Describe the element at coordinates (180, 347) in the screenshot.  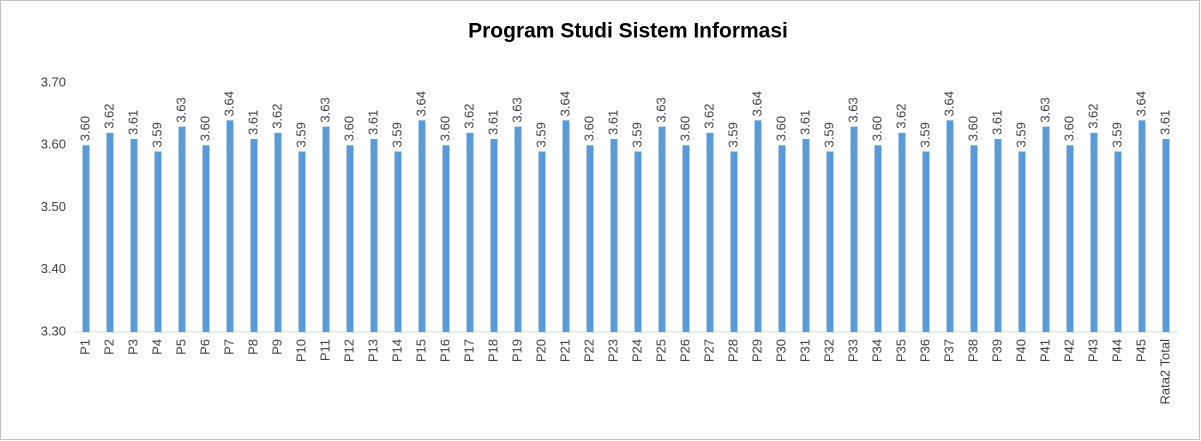
I see `x-tick-label: P5` at that location.